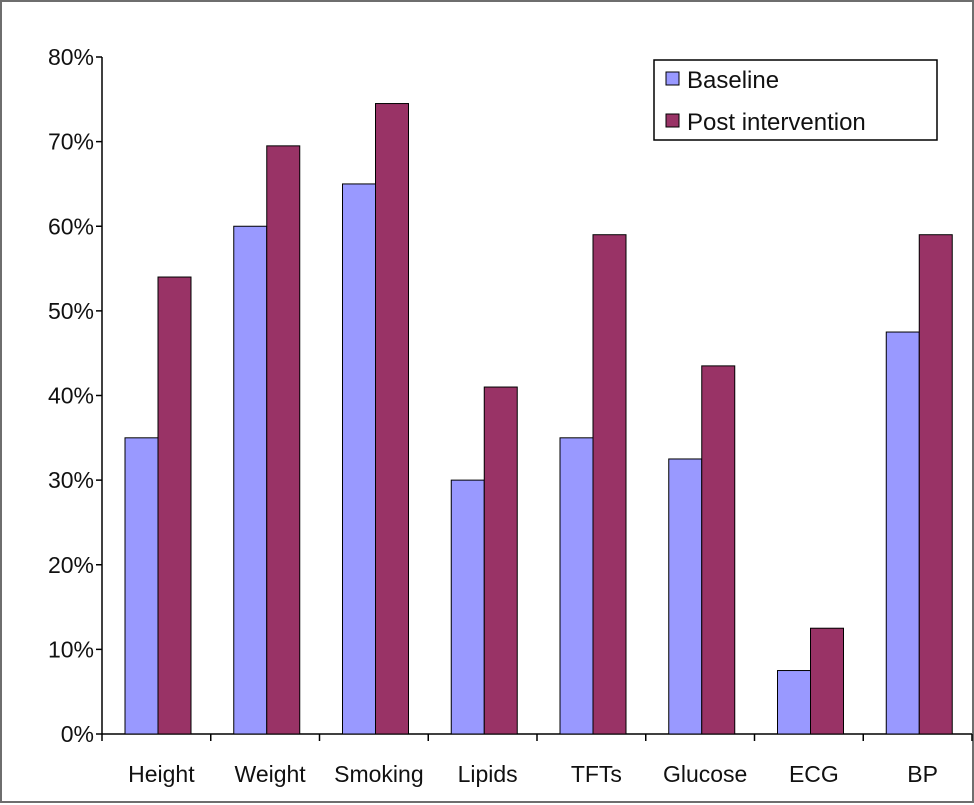 This screenshot has width=974, height=805. I want to click on legend-swatch-baseline, so click(672, 78).